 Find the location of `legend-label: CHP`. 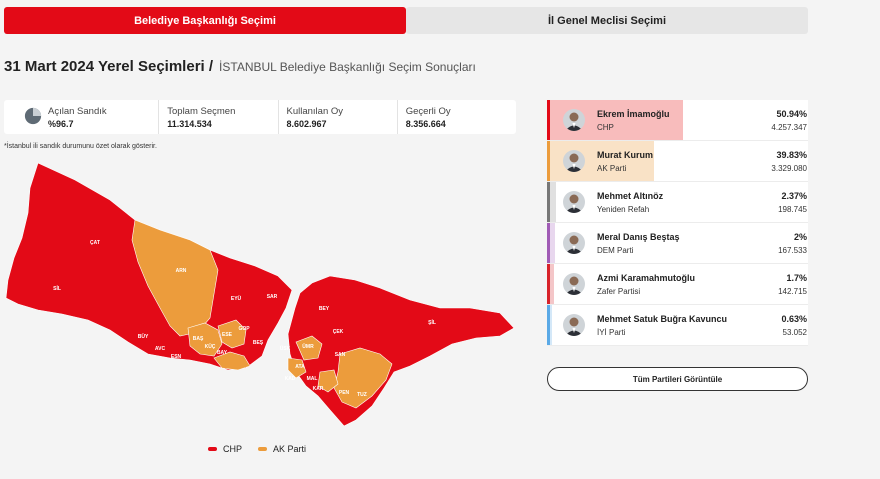

legend-label: CHP is located at coordinates (233, 449).